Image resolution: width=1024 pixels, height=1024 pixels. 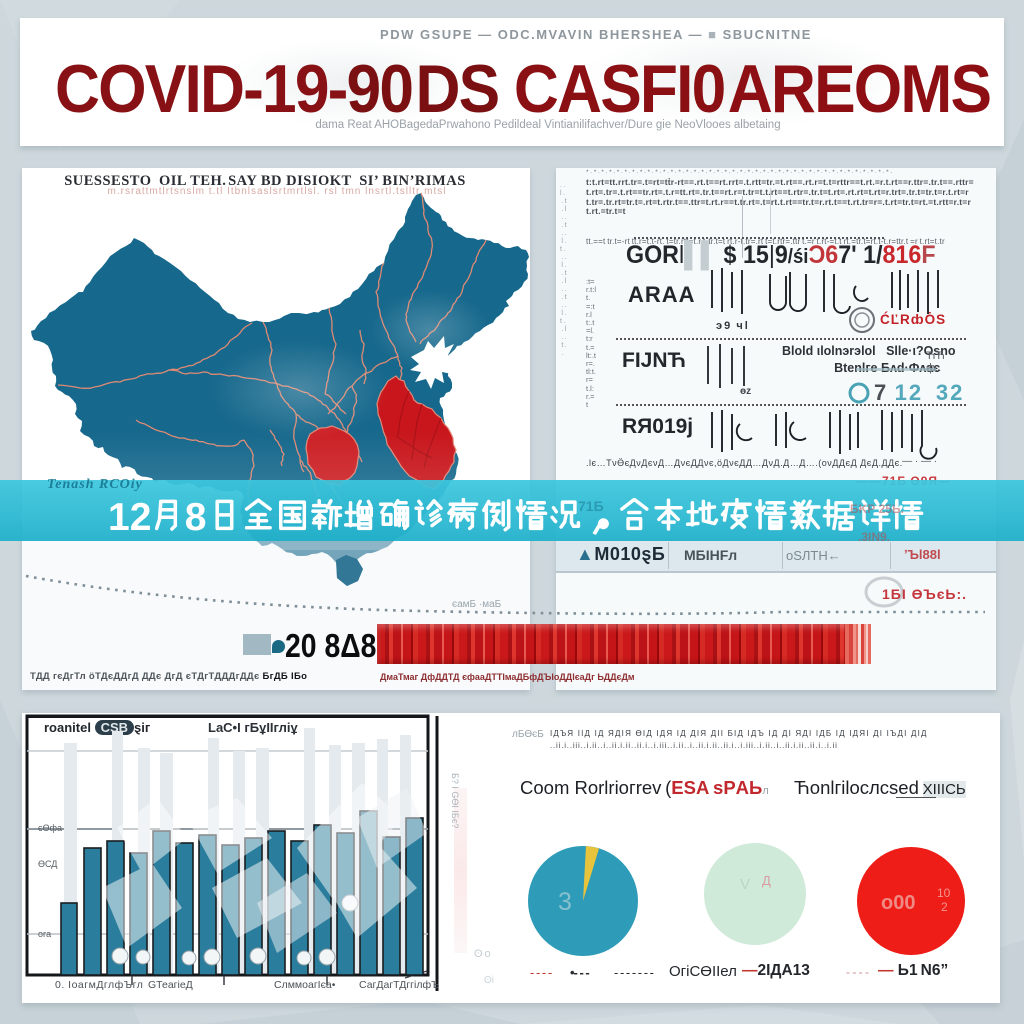 I want to click on svg-text: 12, so click(x=129, y=518).